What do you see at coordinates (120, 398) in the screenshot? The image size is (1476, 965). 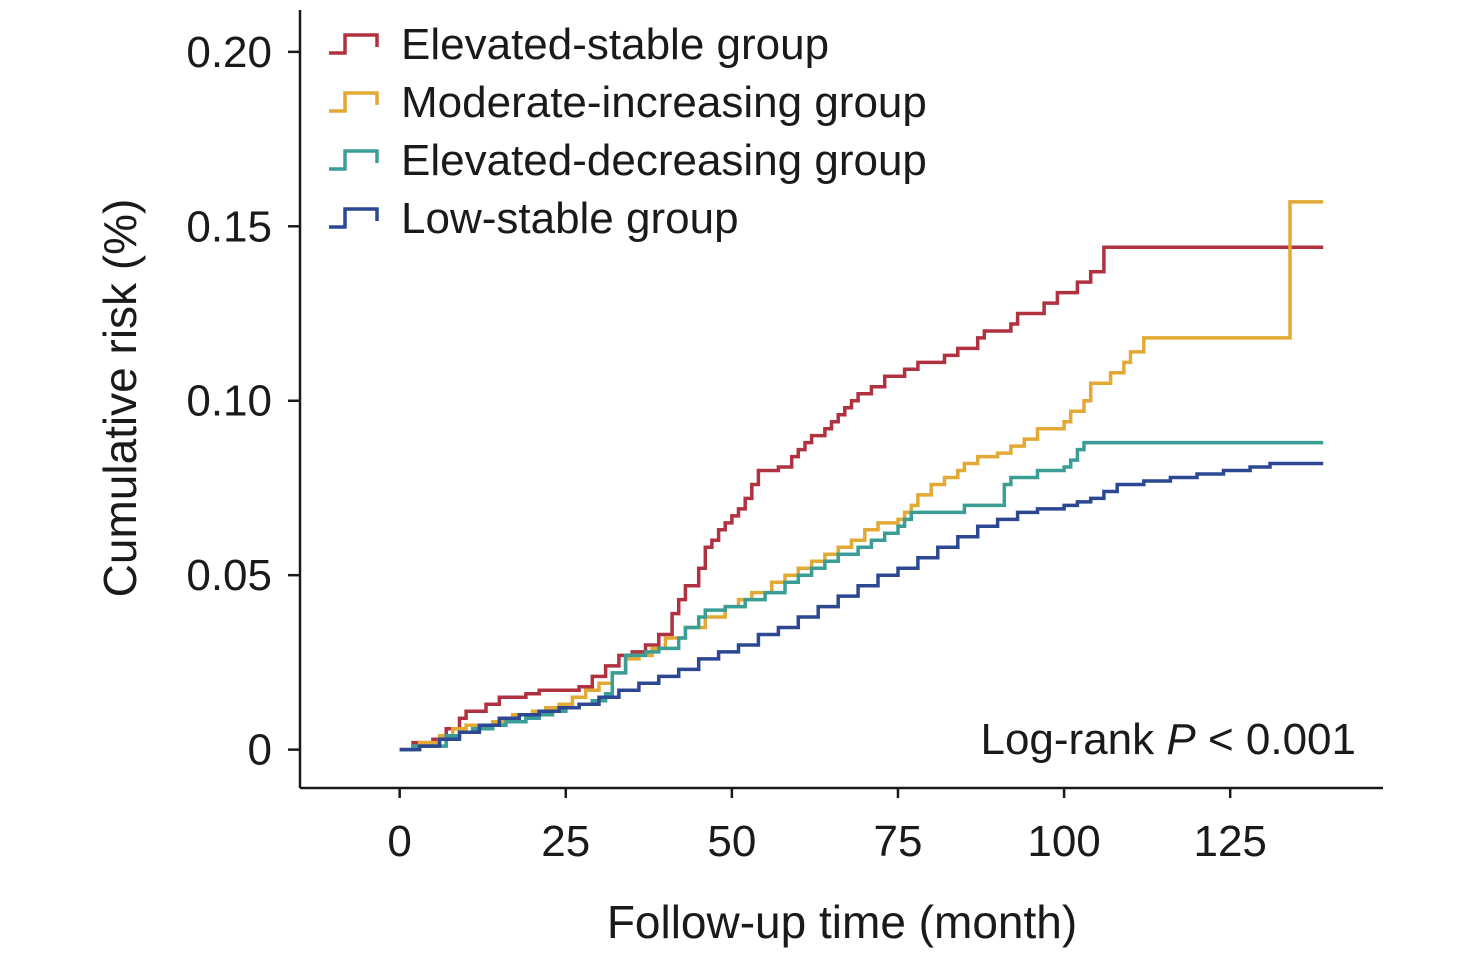 I see `y-axis-title: Cumulative risk (%)` at bounding box center [120, 398].